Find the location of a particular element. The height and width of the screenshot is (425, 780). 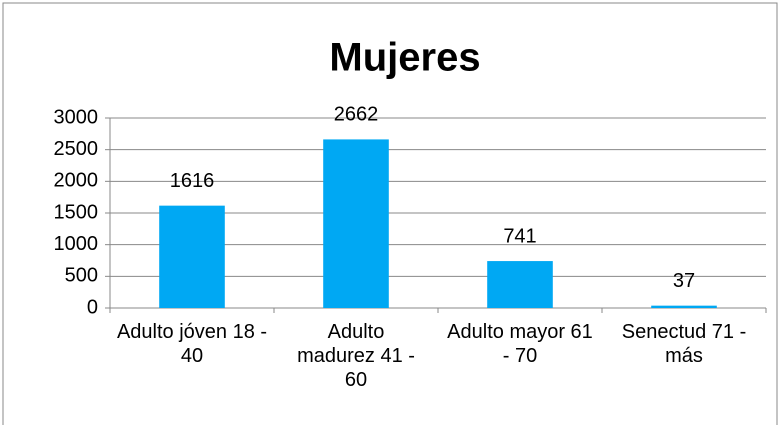

y-tick-label: 2000 is located at coordinates (76, 181).